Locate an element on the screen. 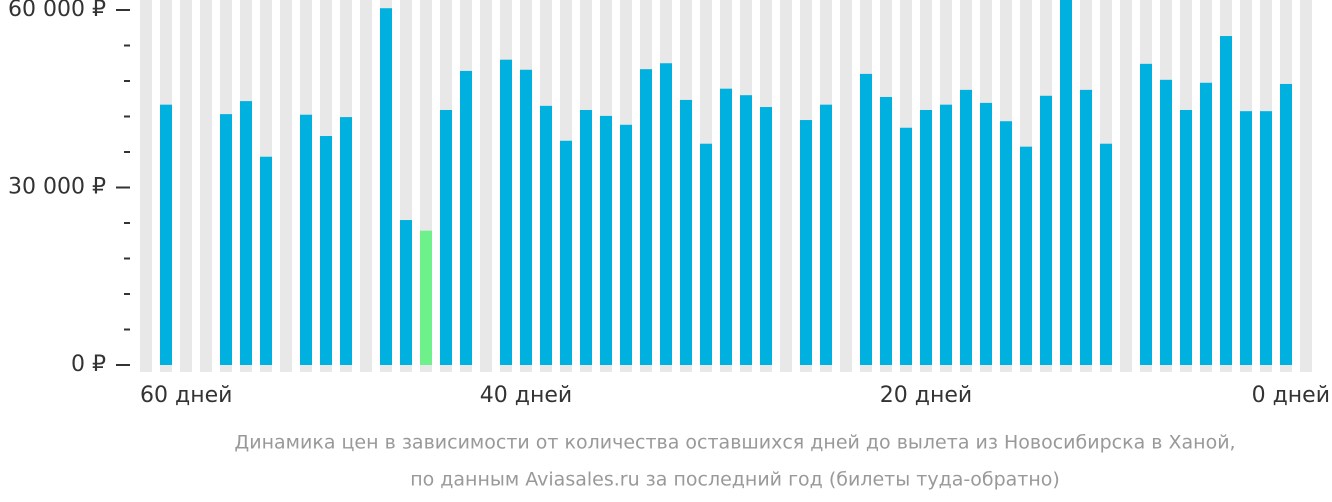 The image size is (1332, 502). x-tick-label: 20 дней is located at coordinates (926, 395).